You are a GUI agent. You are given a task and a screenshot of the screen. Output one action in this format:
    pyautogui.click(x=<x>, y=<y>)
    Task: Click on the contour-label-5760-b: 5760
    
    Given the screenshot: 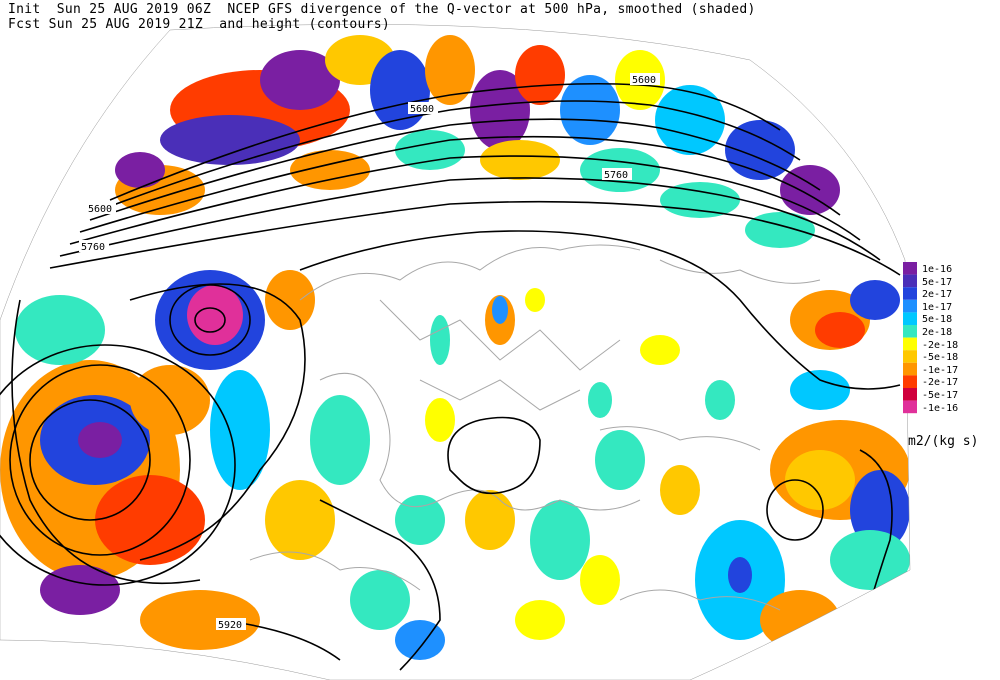 What is the action you would take?
    pyautogui.click(x=93, y=247)
    